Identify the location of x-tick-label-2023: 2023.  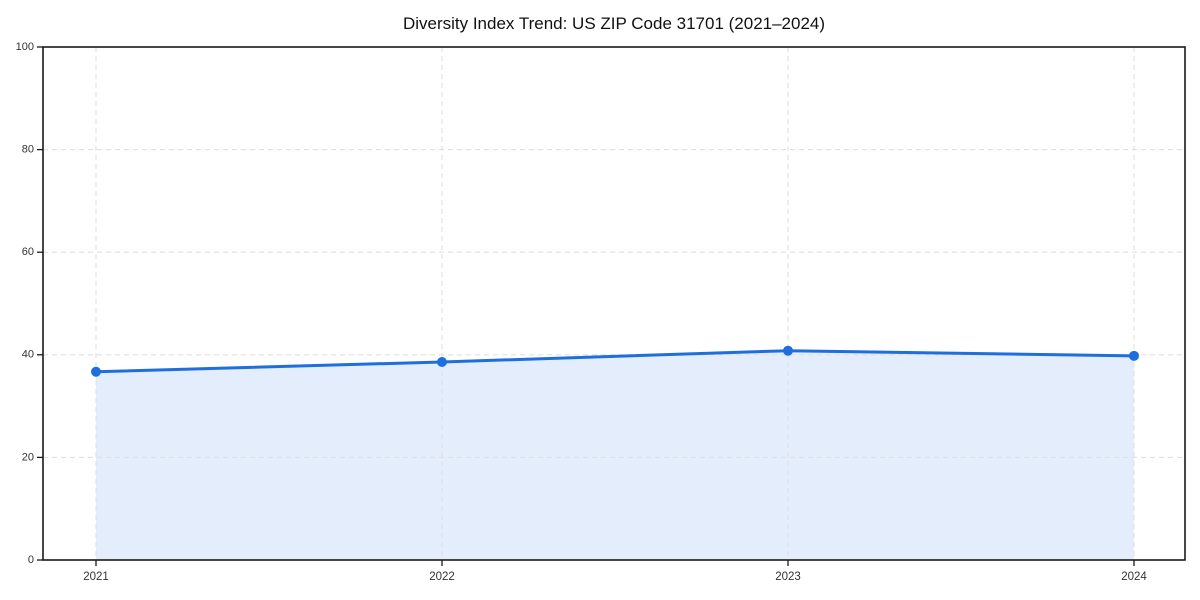
(788, 577).